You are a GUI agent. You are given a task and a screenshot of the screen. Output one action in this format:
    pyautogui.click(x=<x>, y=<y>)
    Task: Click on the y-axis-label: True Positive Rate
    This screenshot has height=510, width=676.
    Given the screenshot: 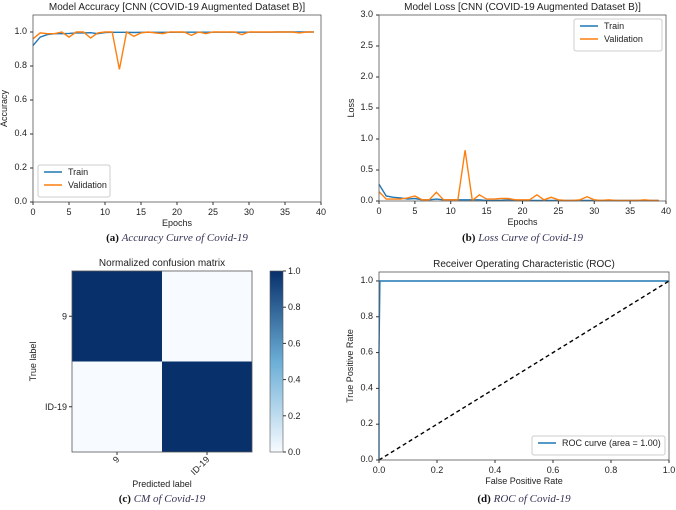 What is the action you would take?
    pyautogui.click(x=350, y=366)
    